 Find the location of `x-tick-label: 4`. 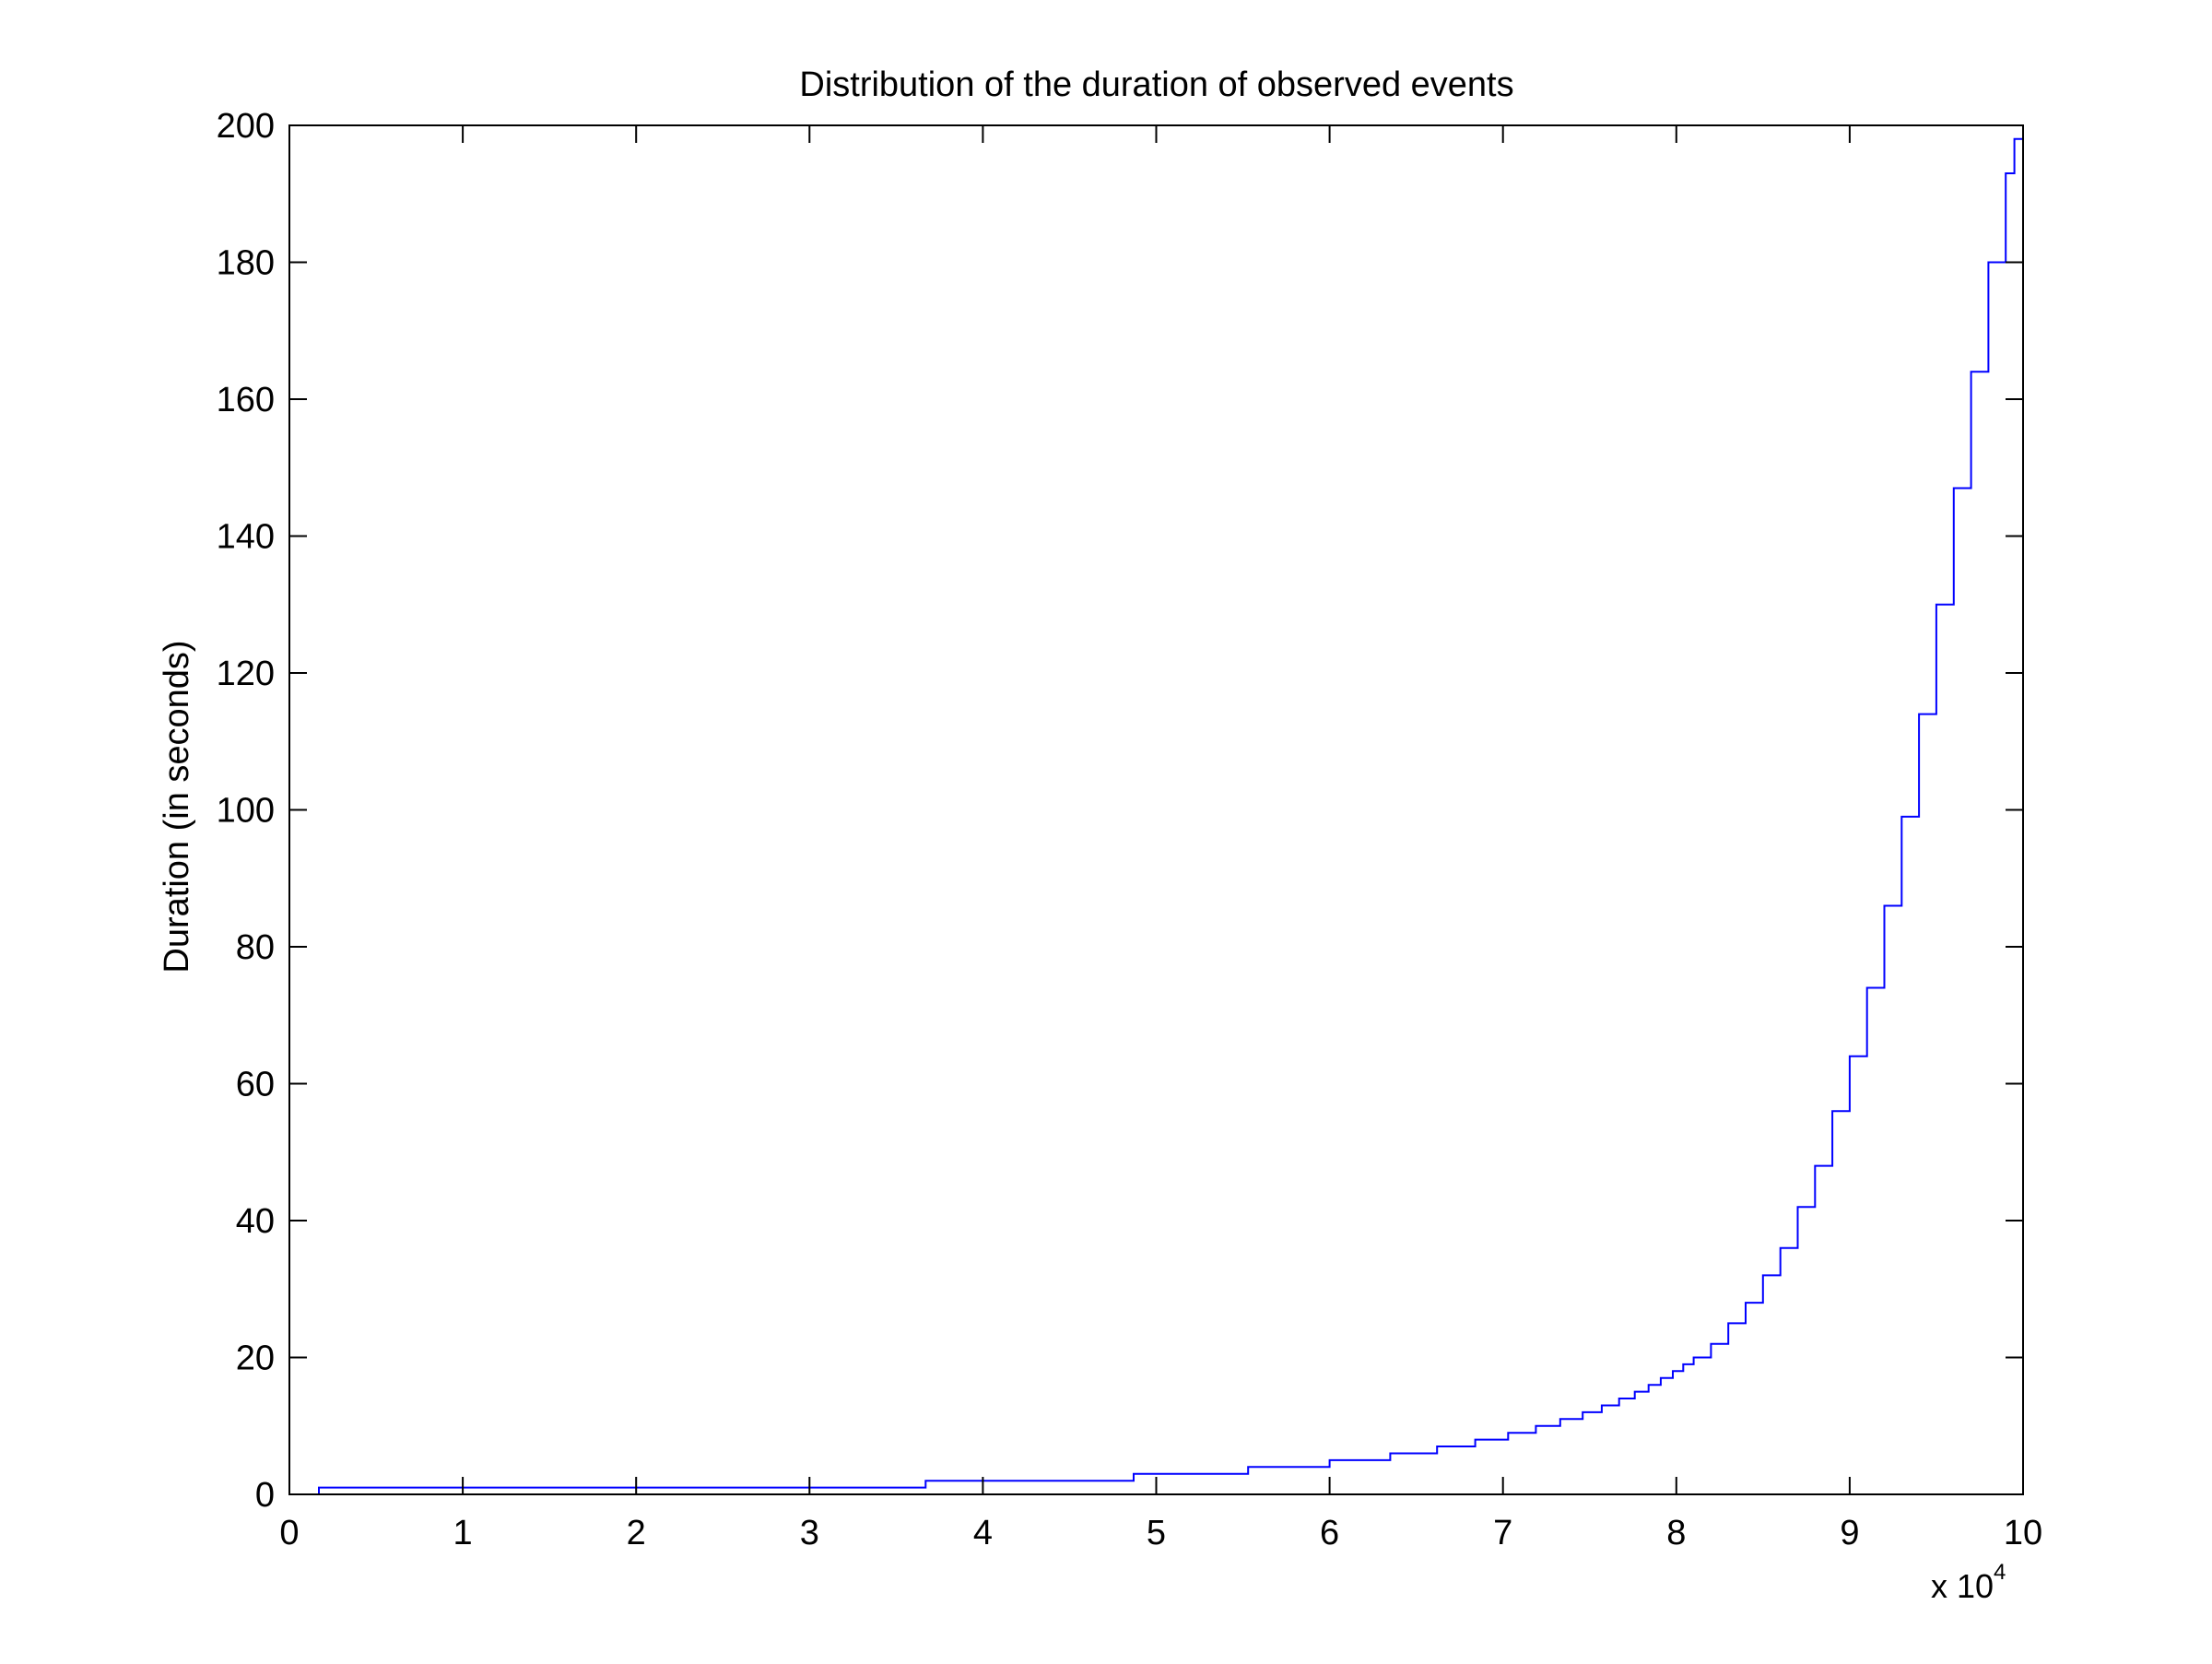

x-tick-label: 4 is located at coordinates (983, 1533).